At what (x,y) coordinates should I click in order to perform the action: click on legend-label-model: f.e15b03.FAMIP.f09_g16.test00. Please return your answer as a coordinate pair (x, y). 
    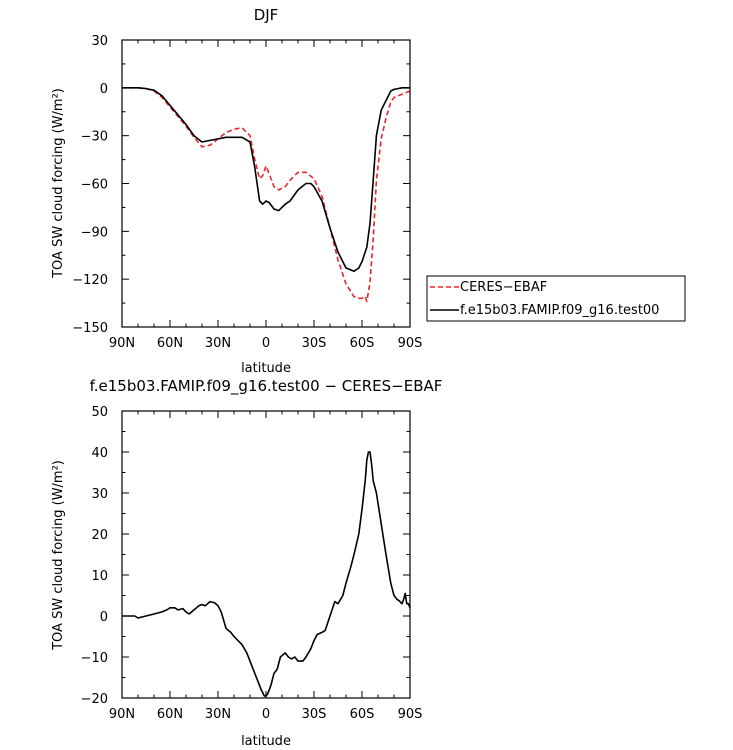
    Looking at the image, I should click on (559, 310).